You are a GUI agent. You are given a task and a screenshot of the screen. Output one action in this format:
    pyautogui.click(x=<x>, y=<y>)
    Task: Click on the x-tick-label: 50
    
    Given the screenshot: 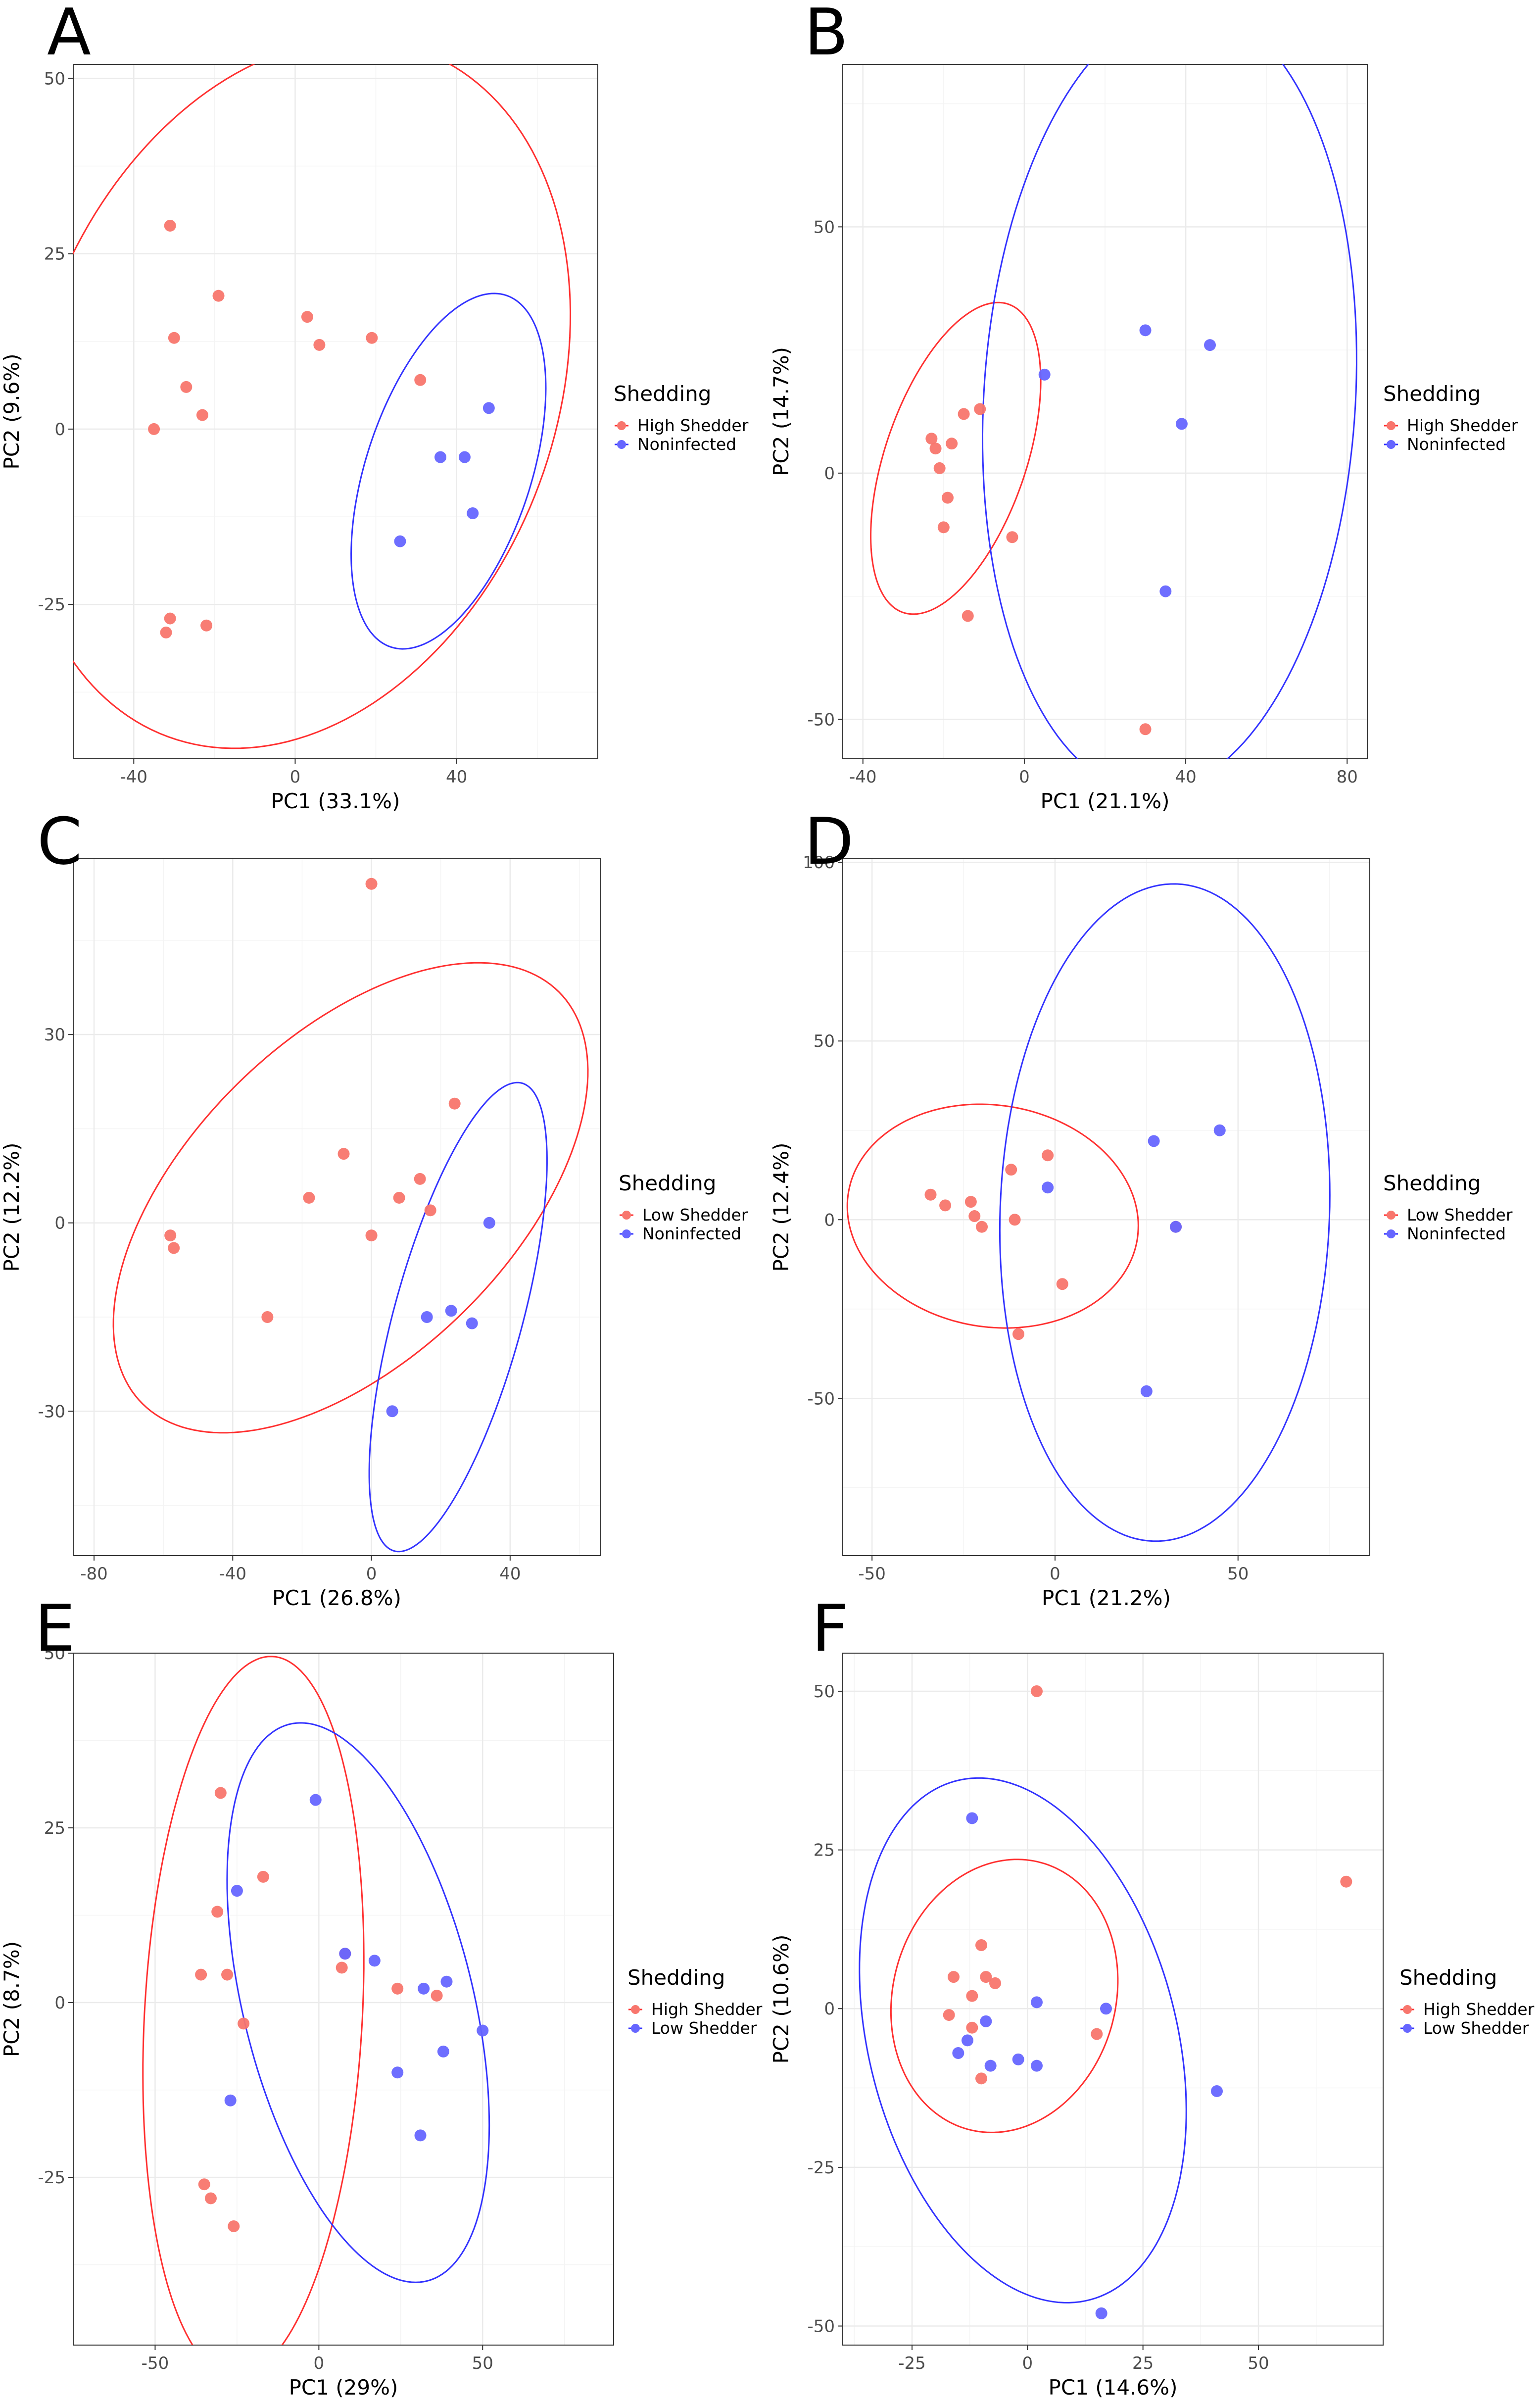 What is the action you would take?
    pyautogui.click(x=482, y=2363)
    